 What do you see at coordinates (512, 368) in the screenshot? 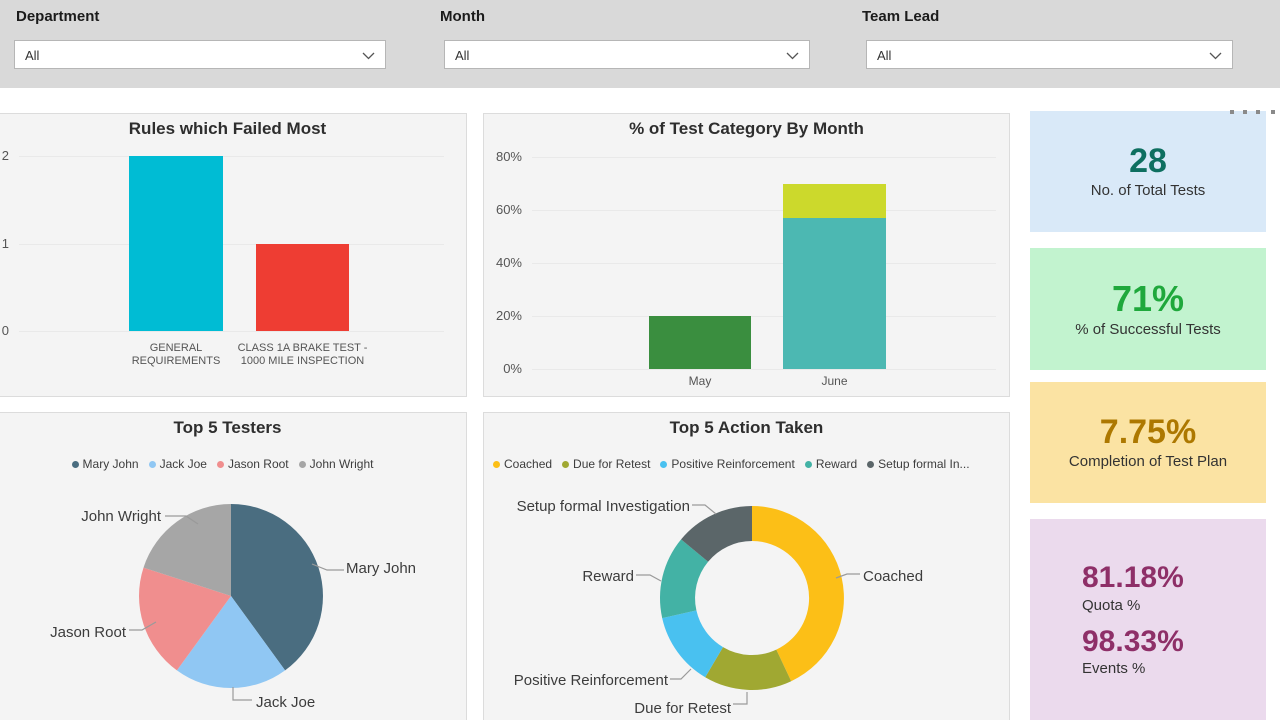
I see `y-axis-tick: 0%` at bounding box center [512, 368].